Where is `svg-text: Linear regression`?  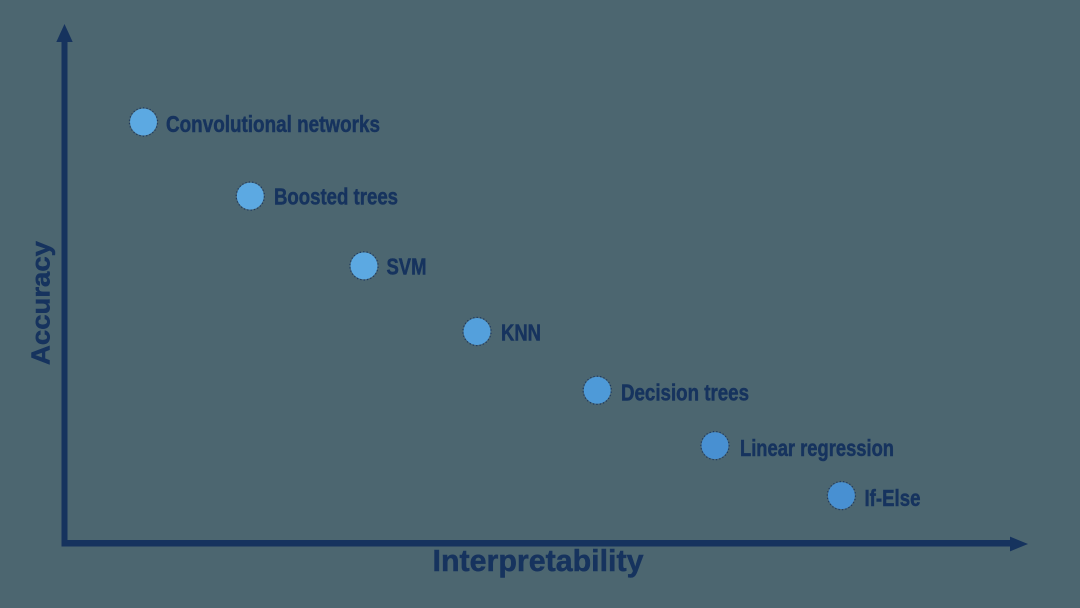
svg-text: Linear regression is located at coordinates (817, 448).